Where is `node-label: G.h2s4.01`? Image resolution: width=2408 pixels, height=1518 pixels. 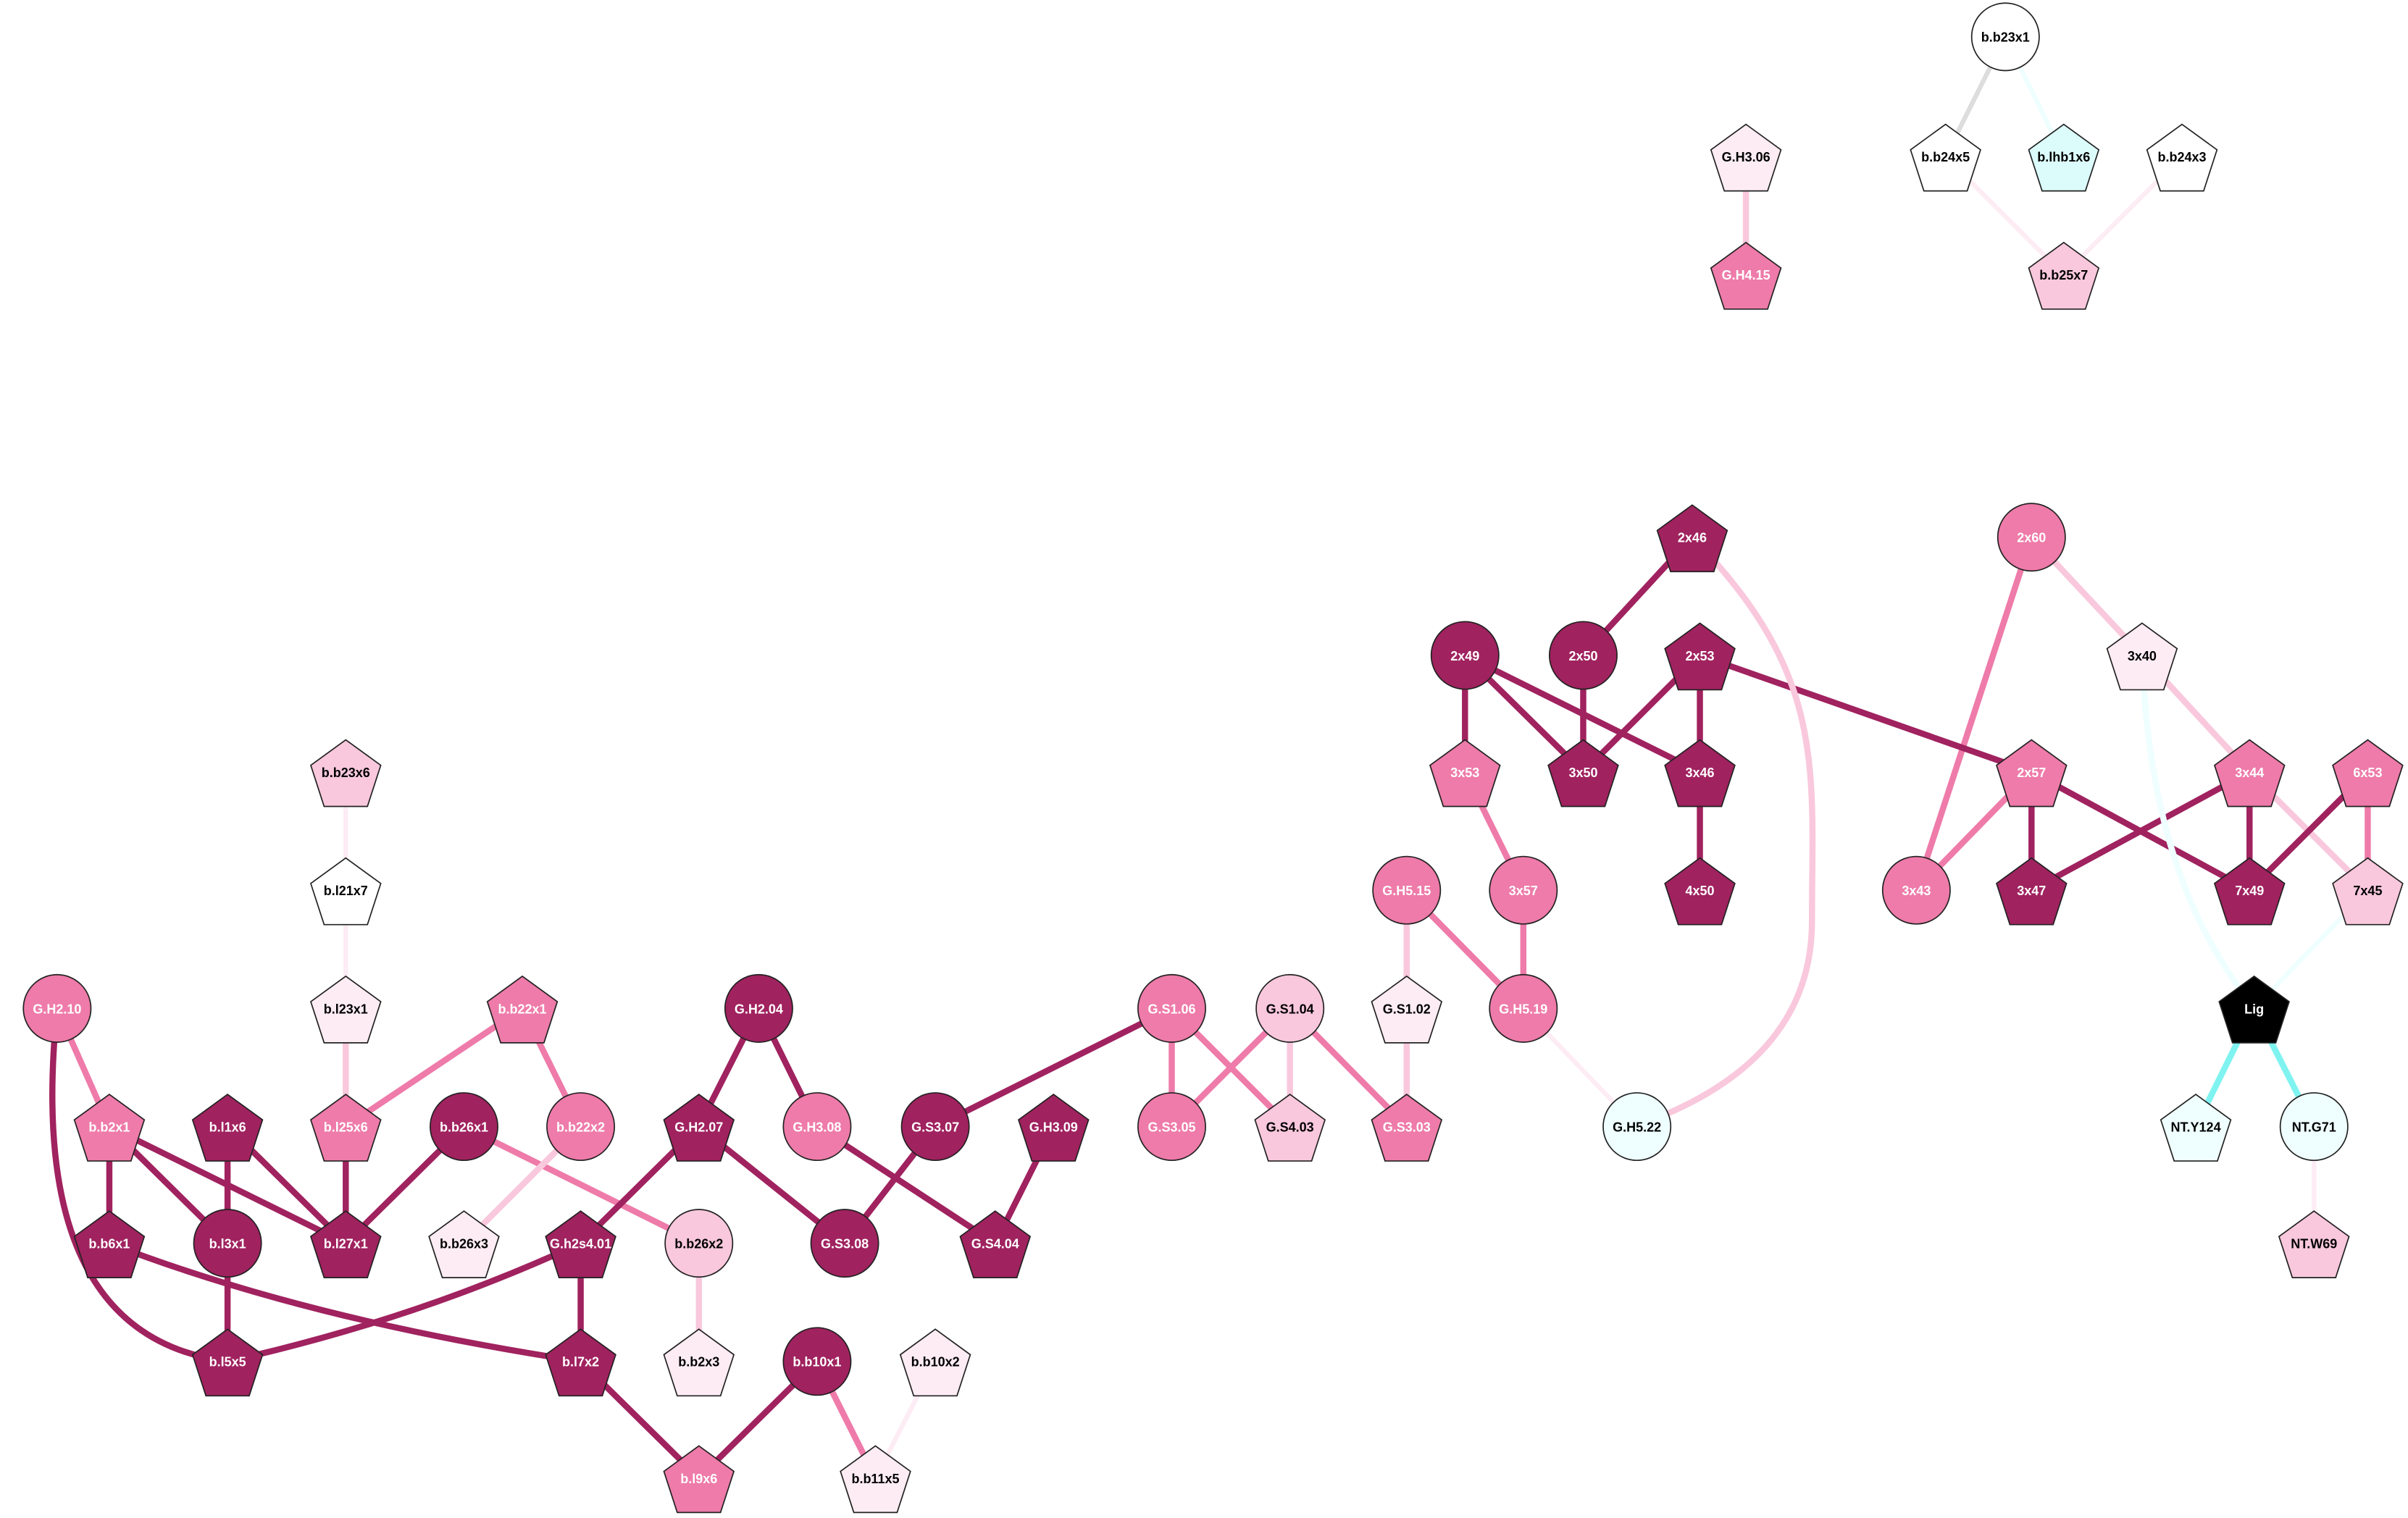
node-label: G.h2s4.01 is located at coordinates (581, 1244).